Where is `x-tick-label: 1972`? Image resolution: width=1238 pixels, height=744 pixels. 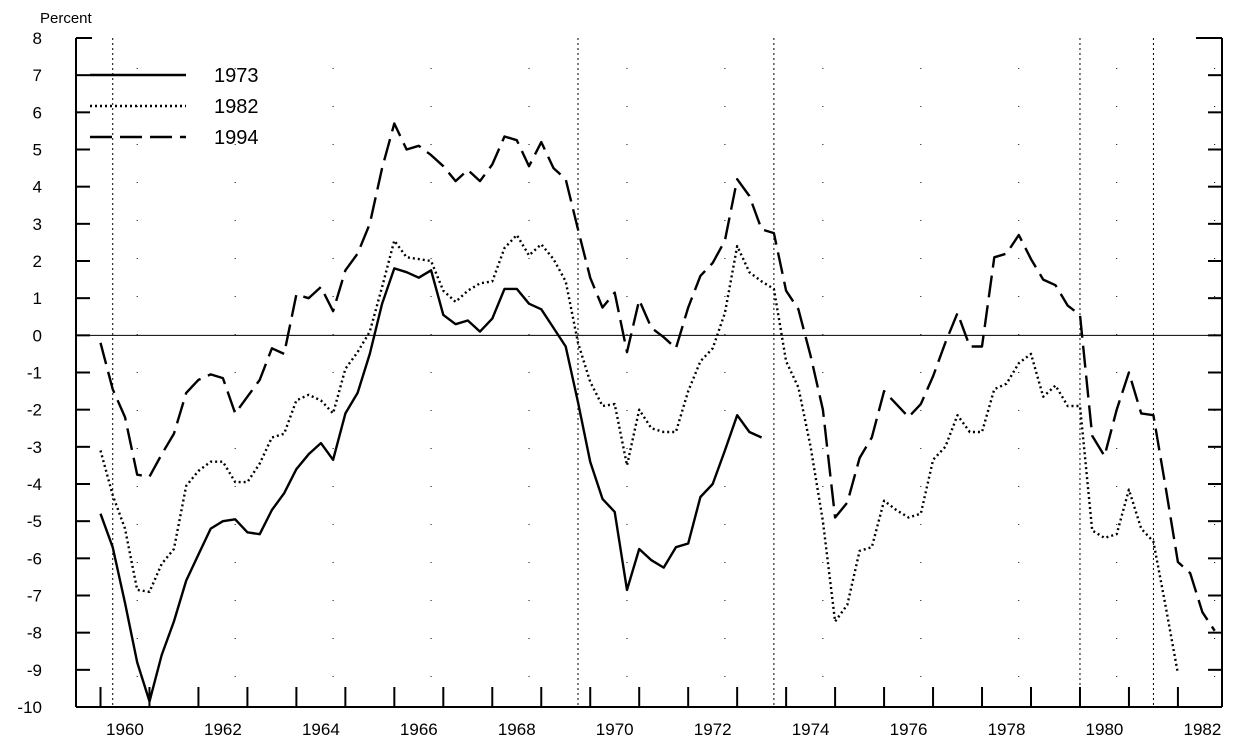 x-tick-label: 1972 is located at coordinates (713, 729).